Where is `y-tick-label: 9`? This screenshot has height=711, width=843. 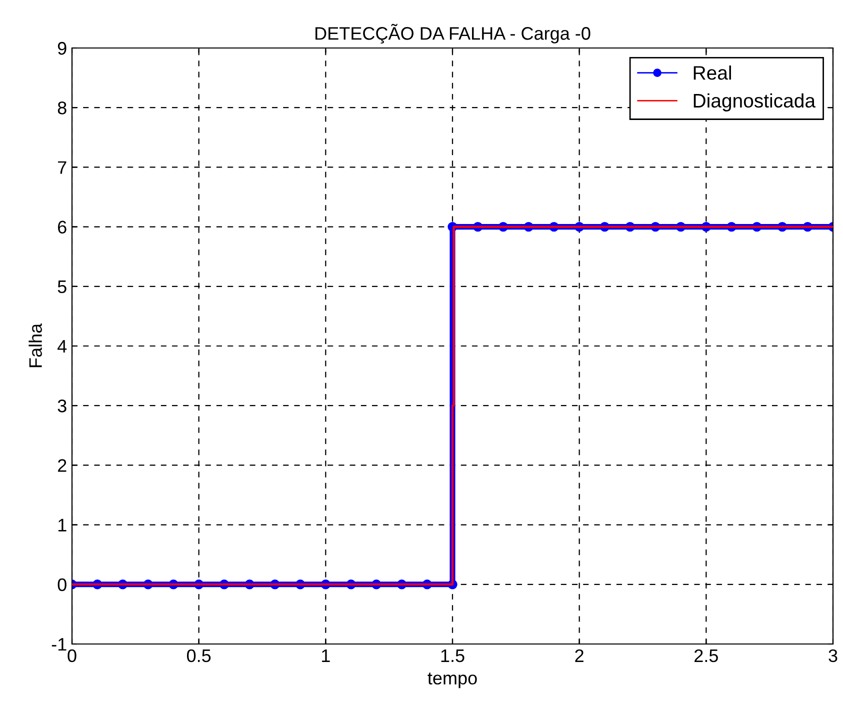 y-tick-label: 9 is located at coordinates (62, 48).